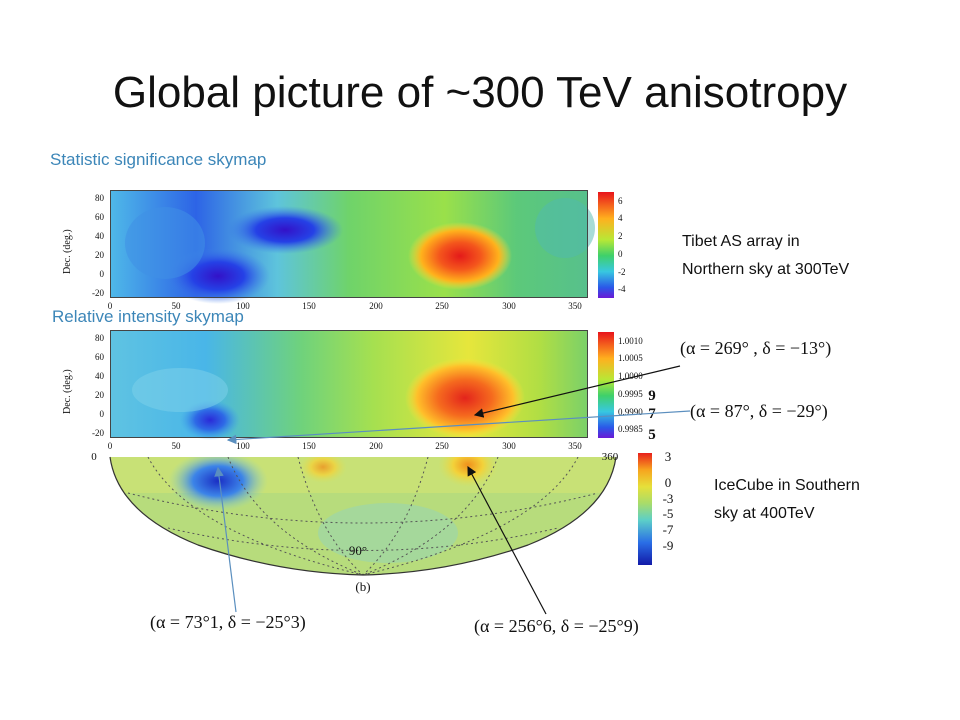  I want to click on colorbar-tick: 0.9995, so click(630, 394).